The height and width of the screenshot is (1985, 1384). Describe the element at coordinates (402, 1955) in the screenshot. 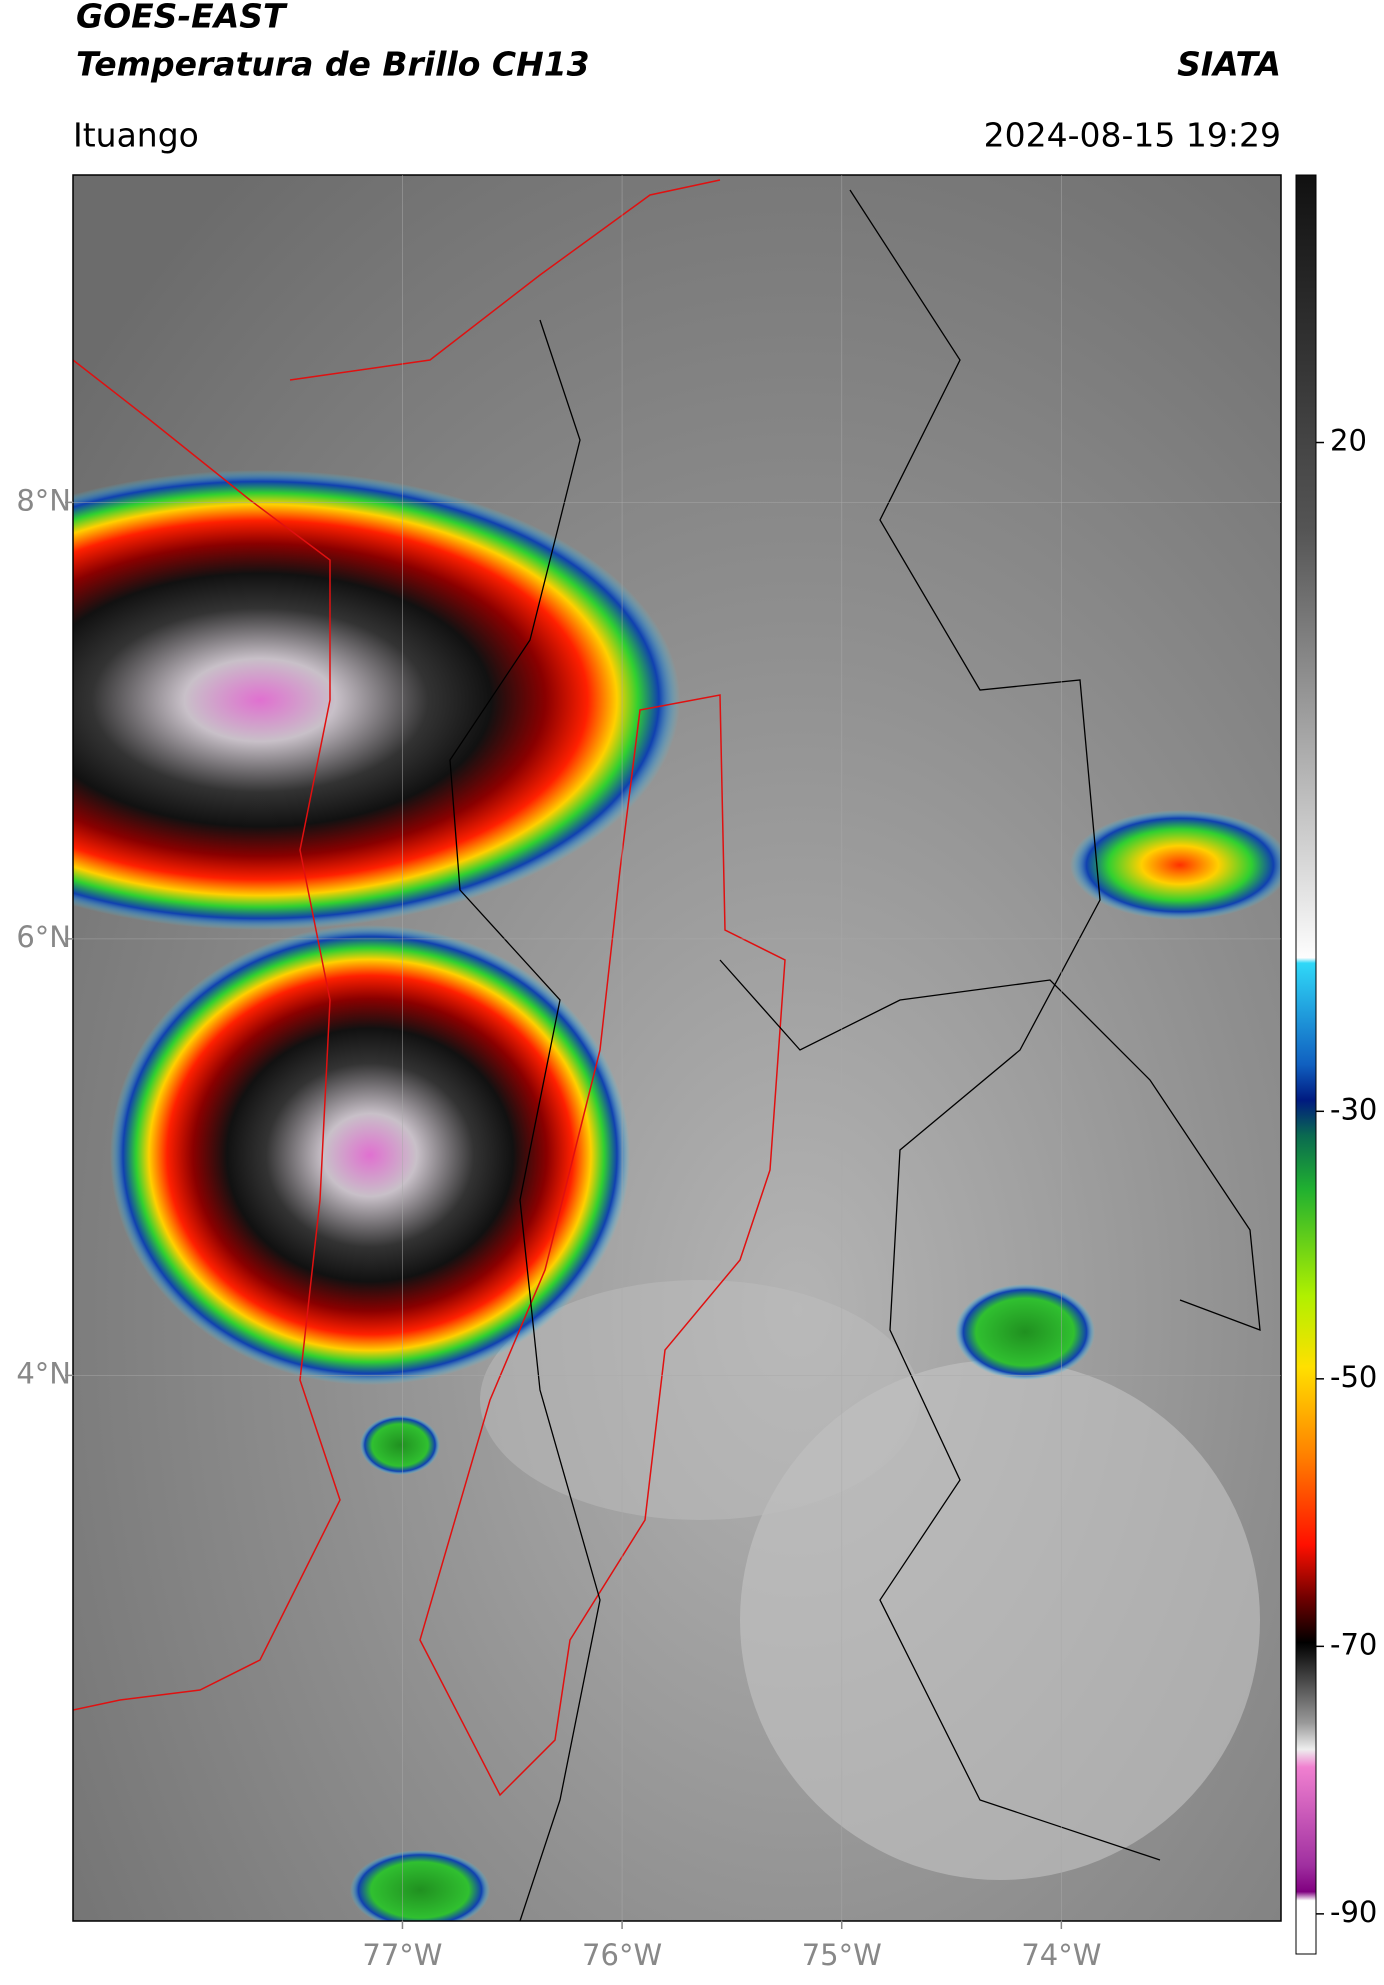

I see `lon-tick-label: 77°W` at that location.